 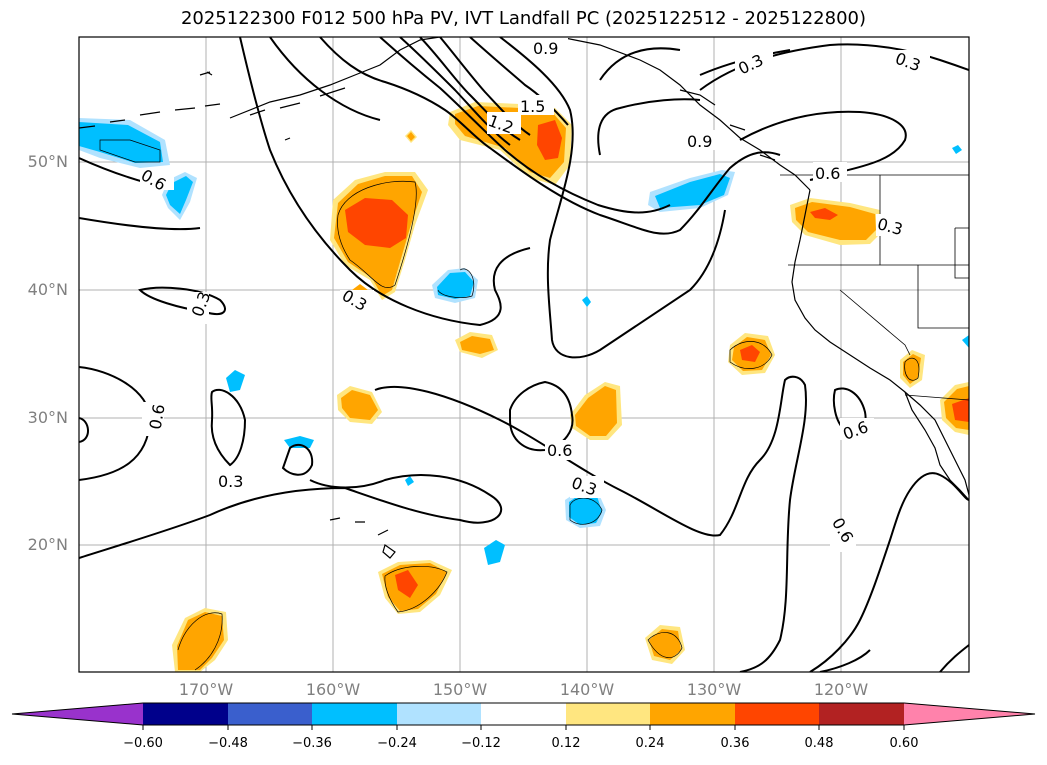 What do you see at coordinates (230, 481) in the screenshot?
I see `contour-label: 0.3` at bounding box center [230, 481].